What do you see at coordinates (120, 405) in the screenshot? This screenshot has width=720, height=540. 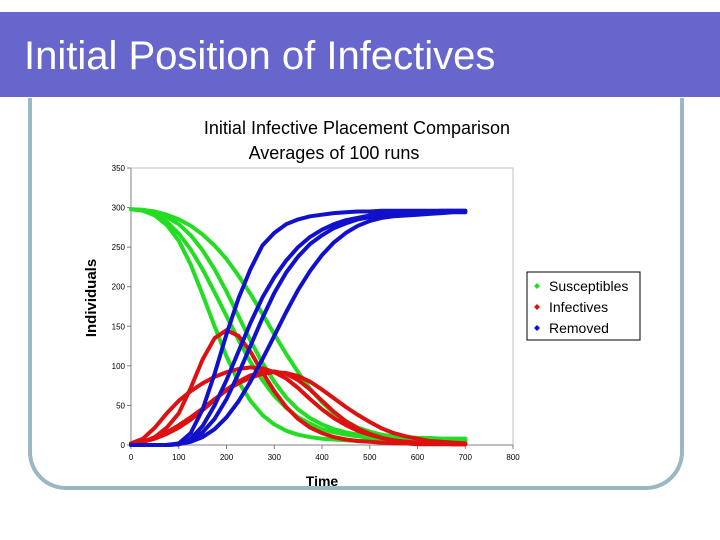 I see `y-tick-label: 50` at bounding box center [120, 405].